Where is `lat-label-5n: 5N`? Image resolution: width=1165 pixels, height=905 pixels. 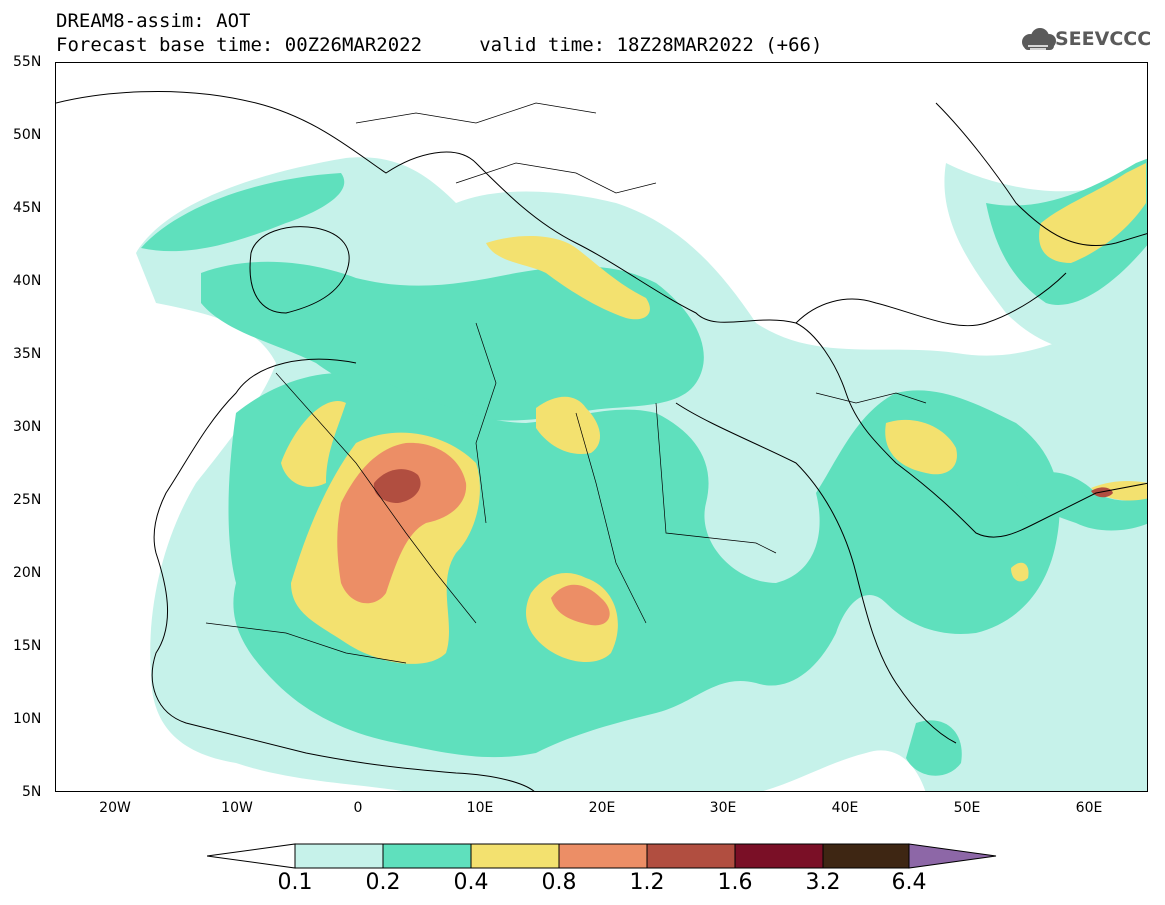
lat-label-5n: 5N is located at coordinates (32, 792).